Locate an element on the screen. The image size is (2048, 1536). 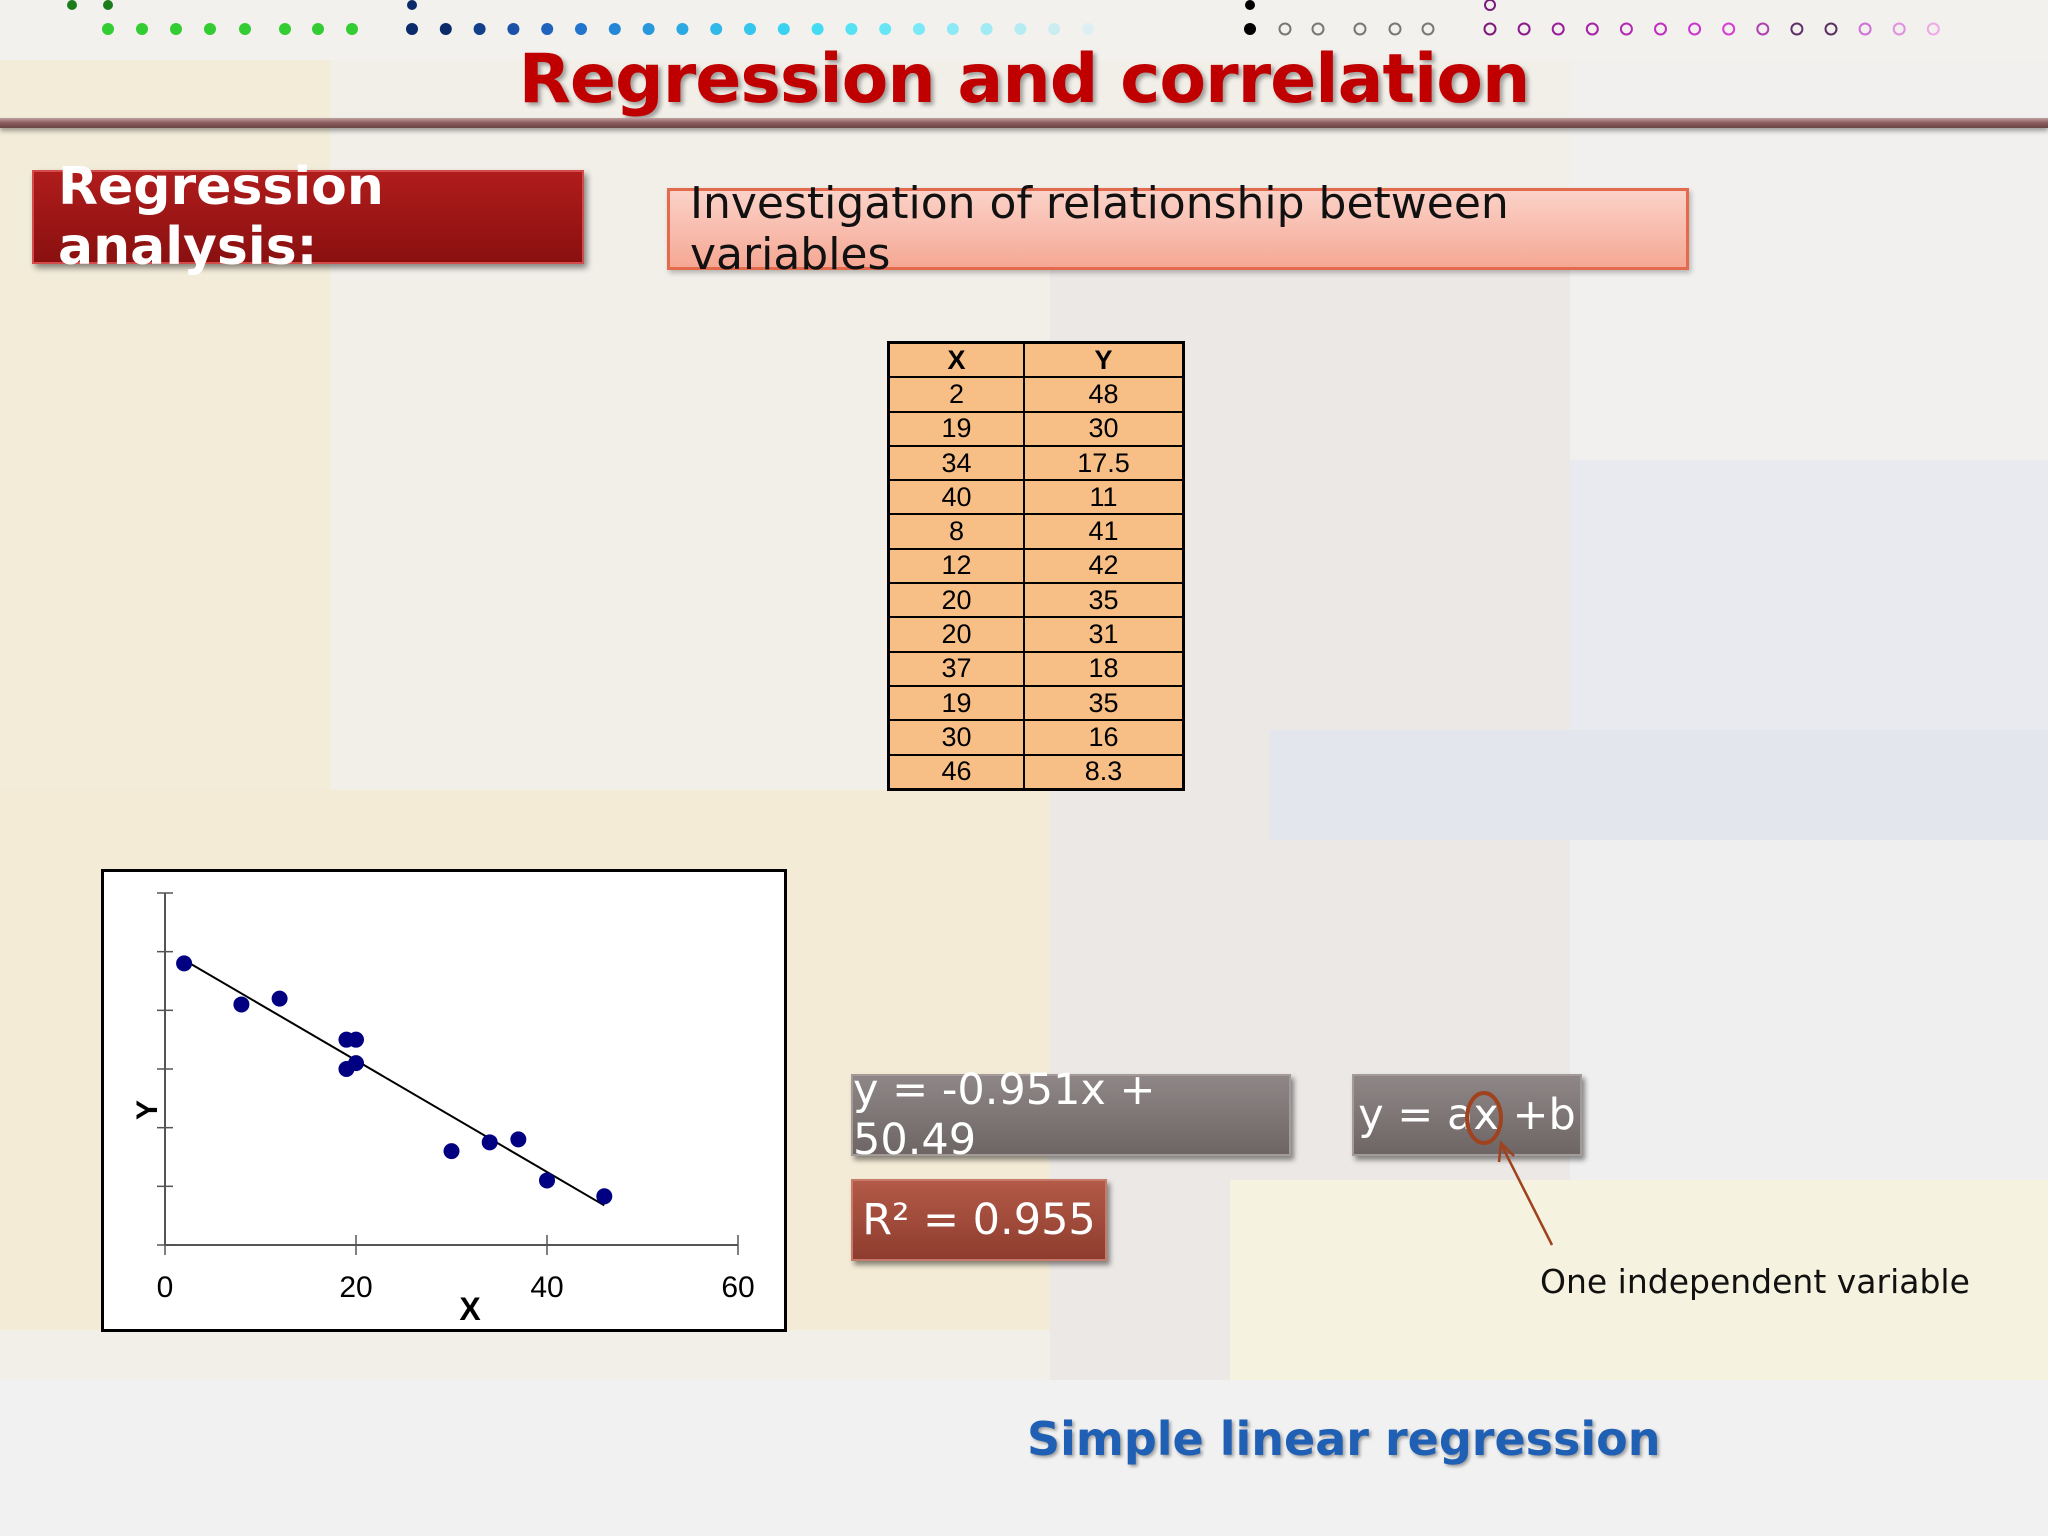
cell-y: 30 is located at coordinates (1104, 428).